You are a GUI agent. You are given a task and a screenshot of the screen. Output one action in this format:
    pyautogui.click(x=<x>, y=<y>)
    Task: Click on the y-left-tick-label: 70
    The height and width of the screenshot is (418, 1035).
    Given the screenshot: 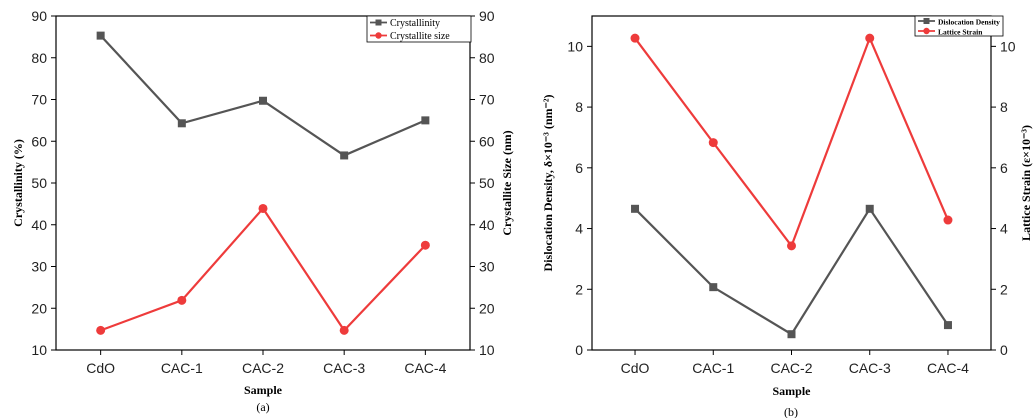 What is the action you would take?
    pyautogui.click(x=39, y=100)
    